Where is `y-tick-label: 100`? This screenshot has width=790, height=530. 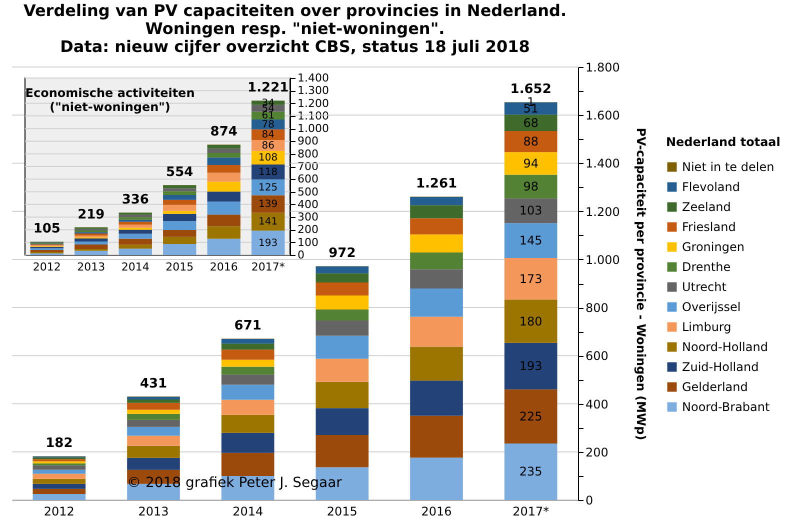 y-tick-label: 100 is located at coordinates (308, 242).